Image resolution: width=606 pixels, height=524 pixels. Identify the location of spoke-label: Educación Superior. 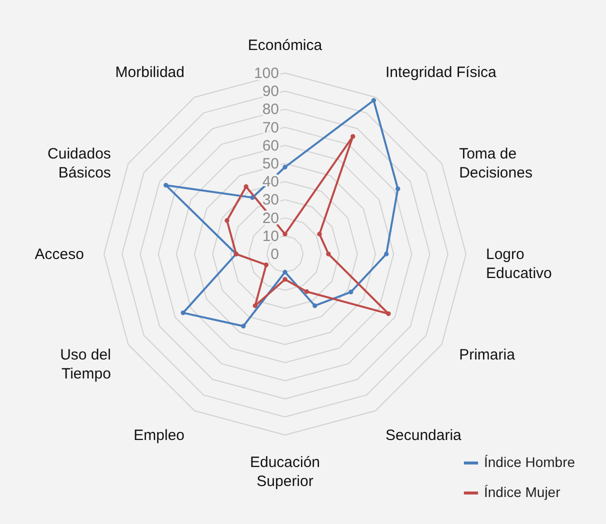
(285, 472).